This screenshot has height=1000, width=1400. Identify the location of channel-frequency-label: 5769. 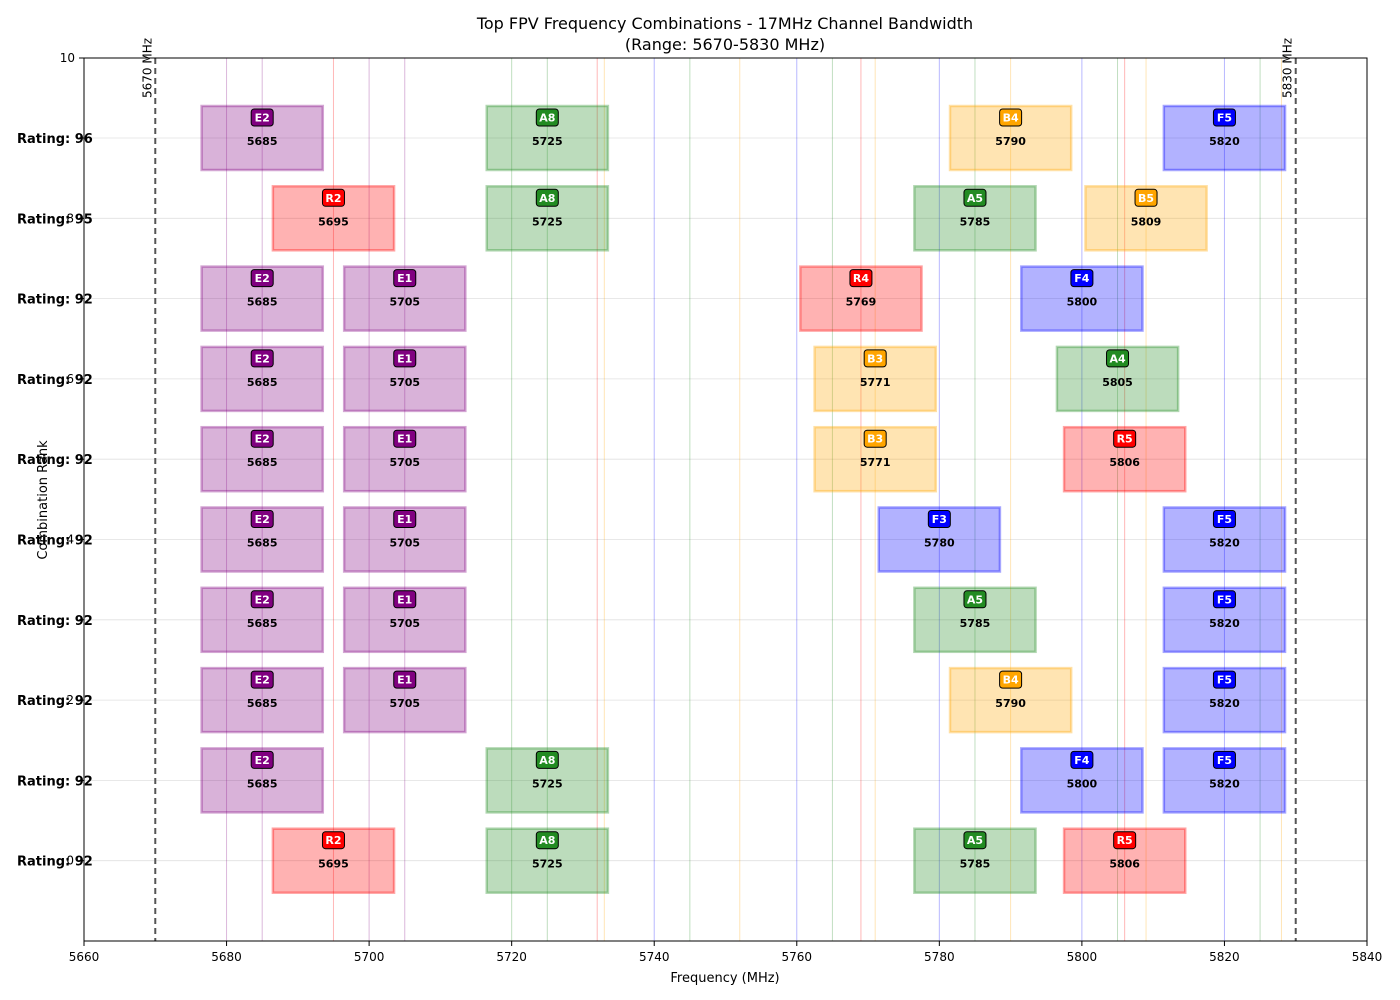
(861, 302).